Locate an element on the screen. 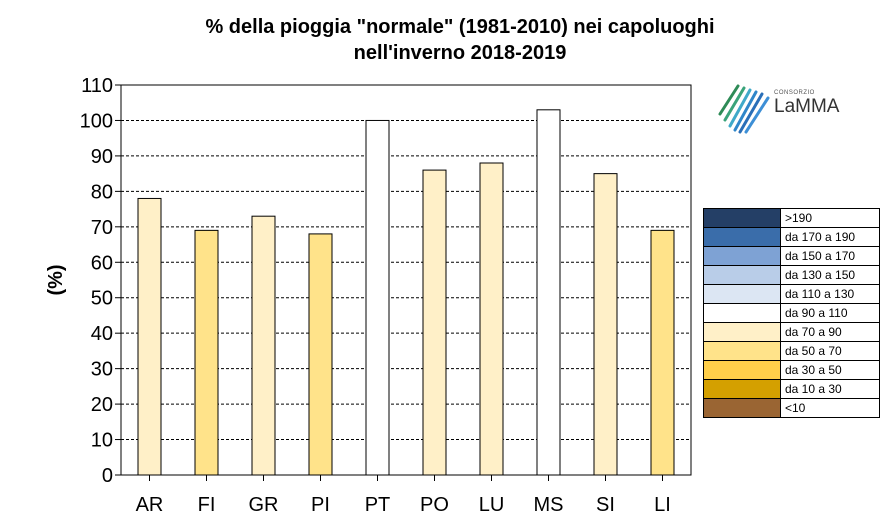  legend-item: da 30 a 50 is located at coordinates (791, 370).